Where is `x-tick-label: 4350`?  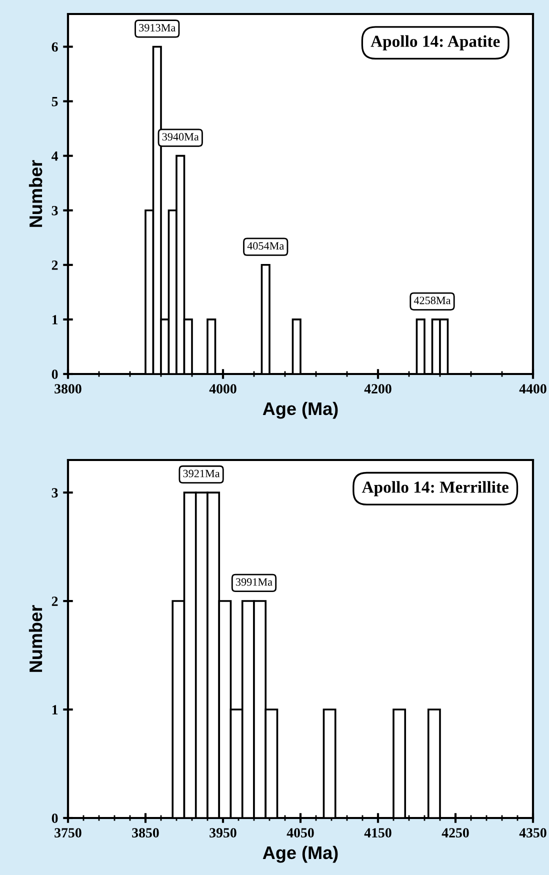
x-tick-label: 4350 is located at coordinates (532, 833).